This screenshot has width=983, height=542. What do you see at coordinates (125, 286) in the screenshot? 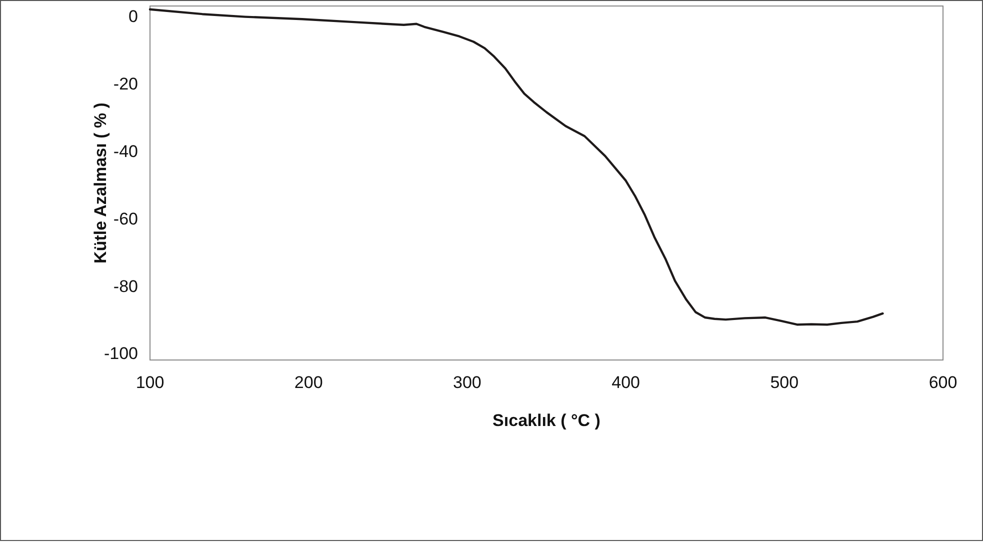
I see `y-tick-label: -80` at bounding box center [125, 286].